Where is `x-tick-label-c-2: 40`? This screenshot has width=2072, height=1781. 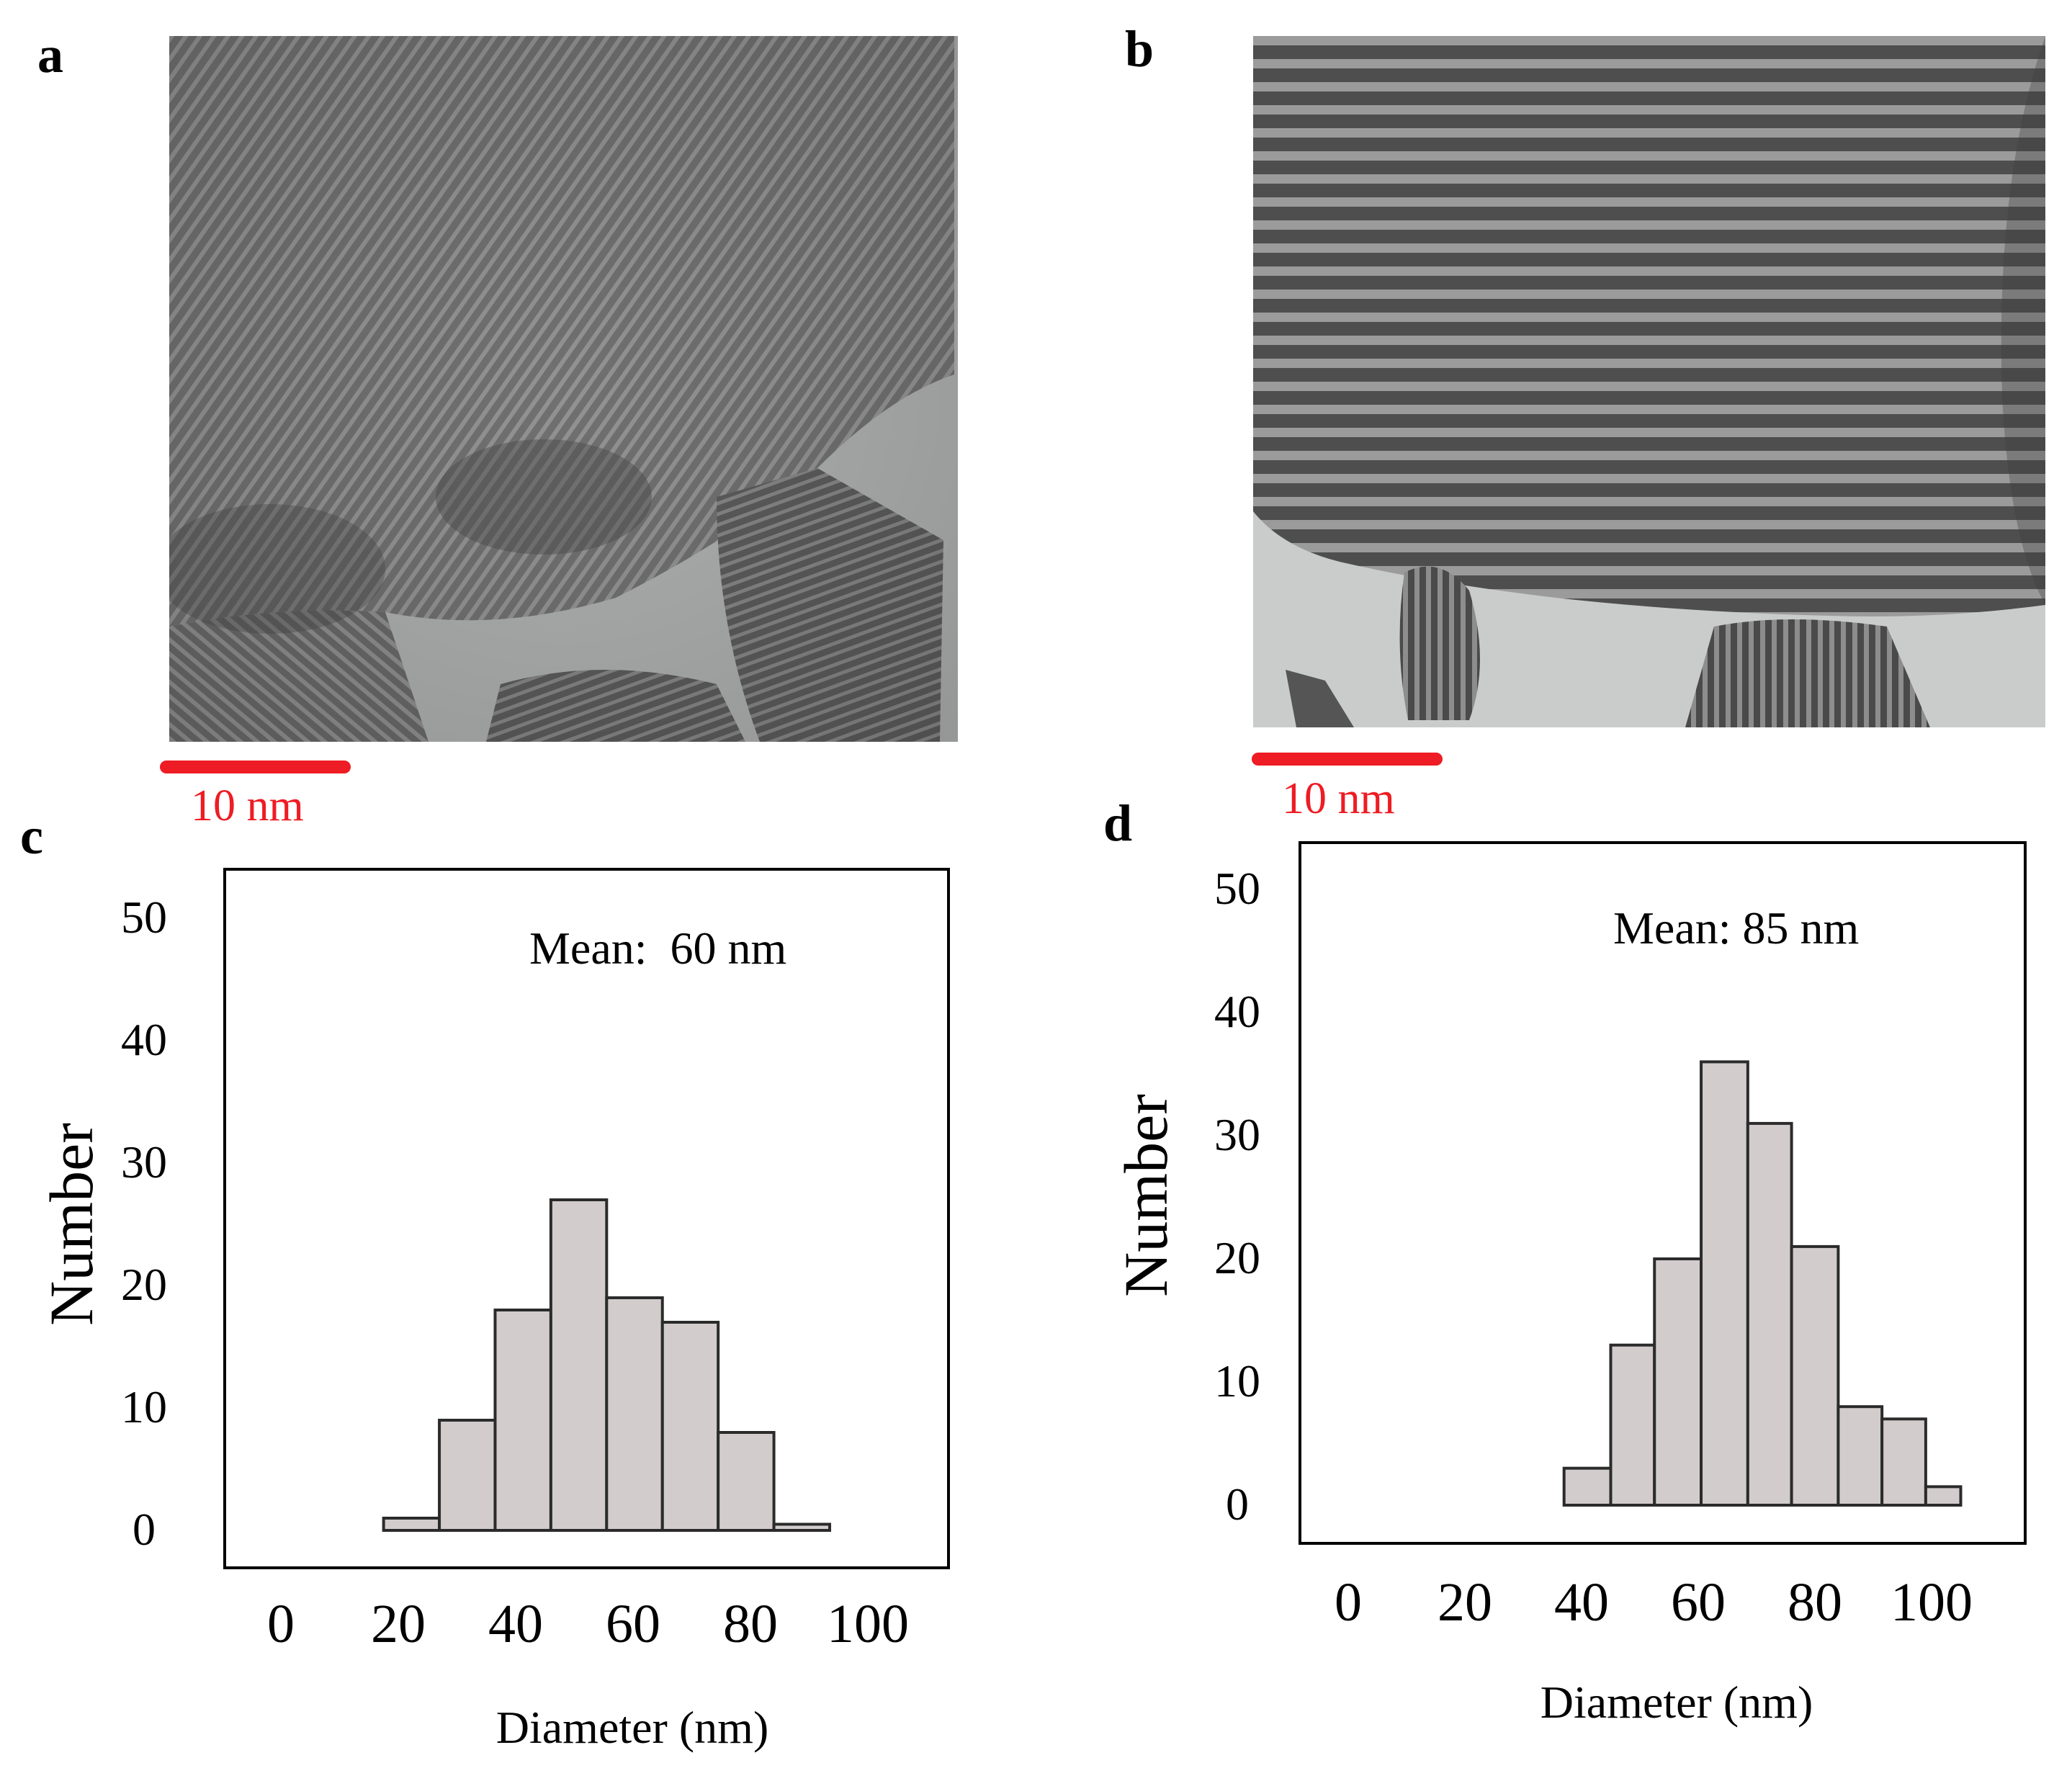
x-tick-label-c-2: 40 is located at coordinates (515, 1624).